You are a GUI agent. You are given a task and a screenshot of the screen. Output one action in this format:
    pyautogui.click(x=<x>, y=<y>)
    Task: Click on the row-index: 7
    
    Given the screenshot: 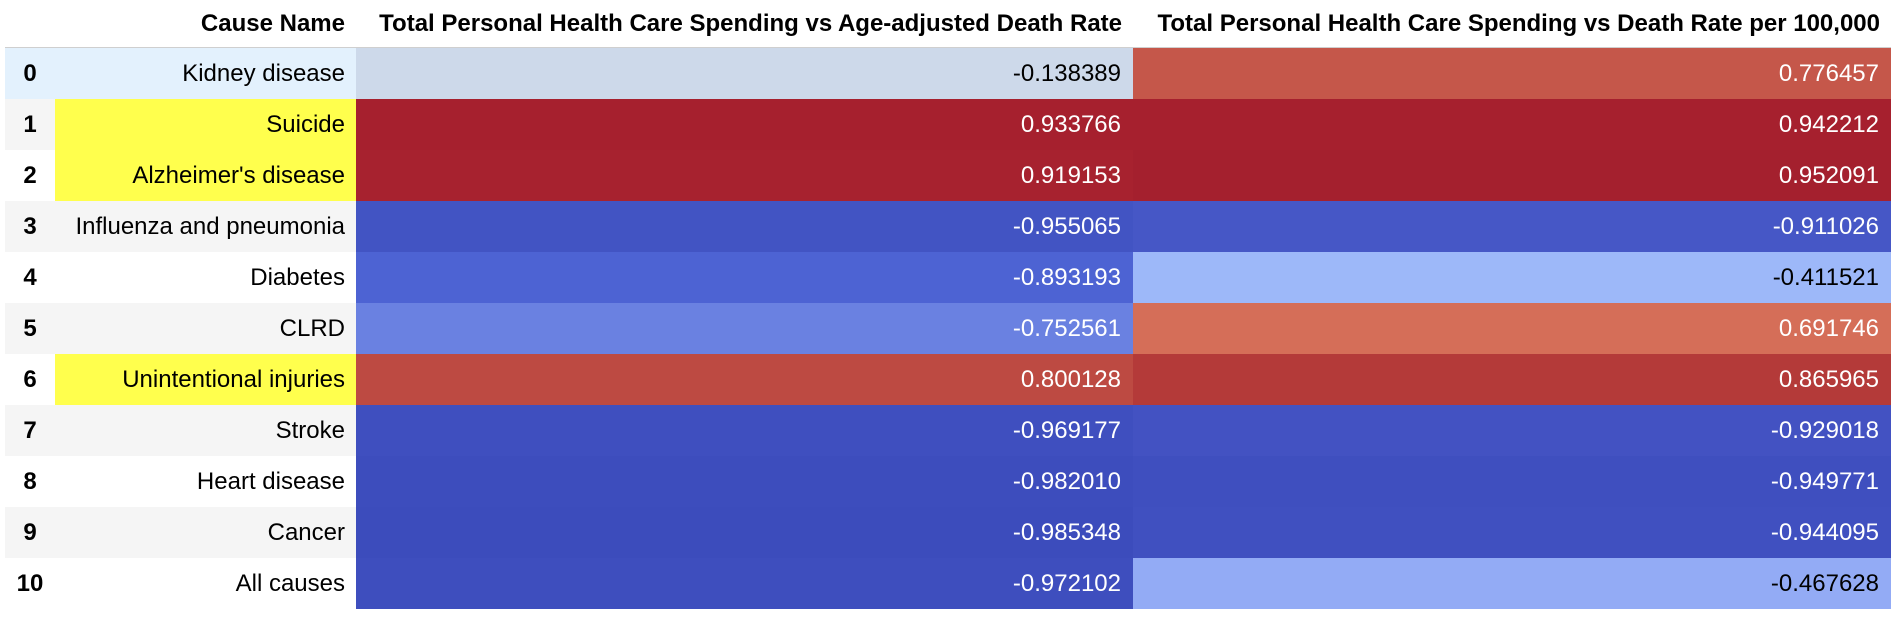 What is the action you would take?
    pyautogui.click(x=30, y=430)
    